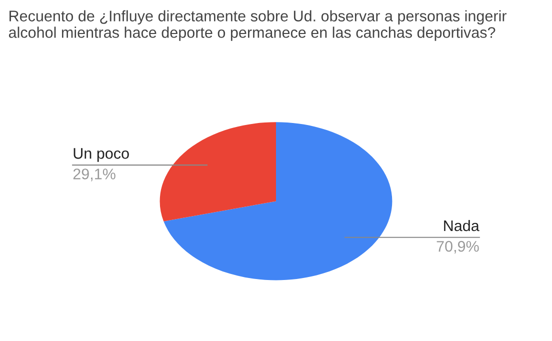 This screenshot has height=341, width=552. Describe the element at coordinates (457, 247) in the screenshot. I see `data-label: 70,9%` at that location.